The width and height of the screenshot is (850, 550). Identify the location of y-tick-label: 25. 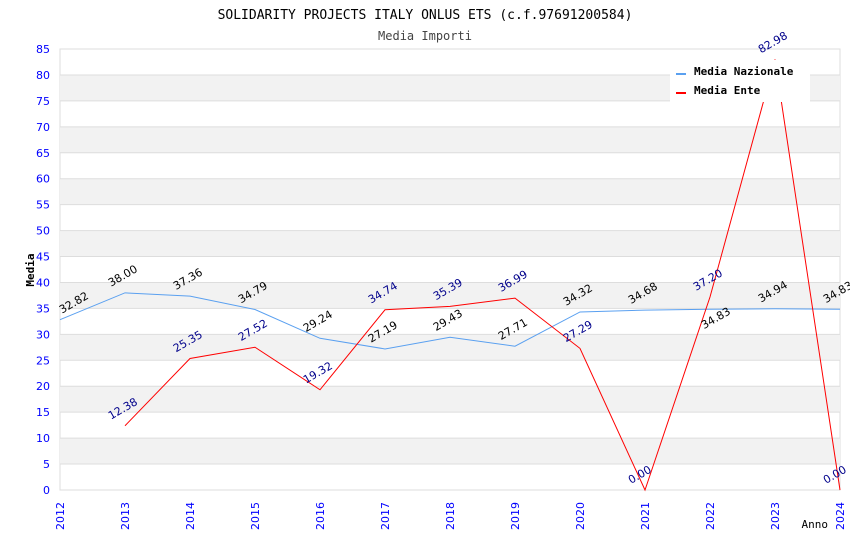
(43, 360).